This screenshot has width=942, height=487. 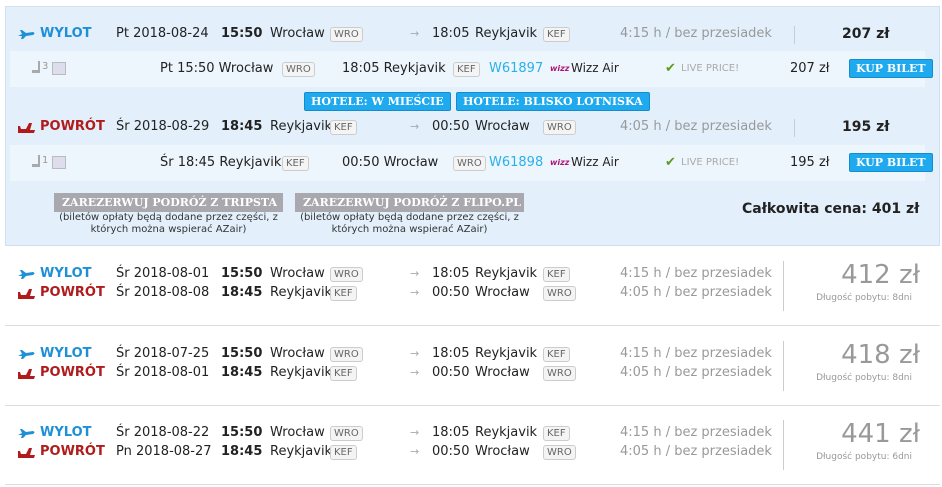 I want to click on hotels-airport-button: HOTELE: BLISKO LOTNISKA, so click(x=553, y=101).